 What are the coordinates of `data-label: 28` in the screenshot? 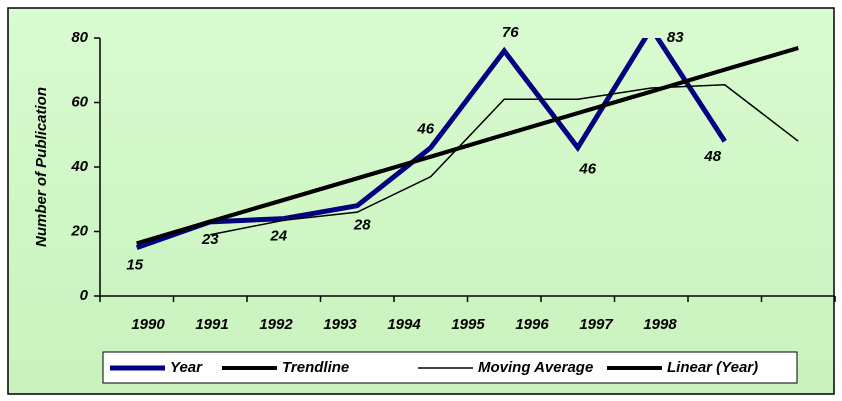 It's located at (362, 225).